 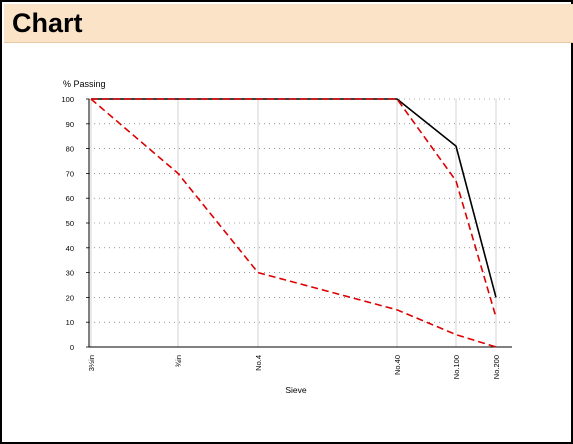 I want to click on y-tick-label: 0, so click(x=72, y=347).